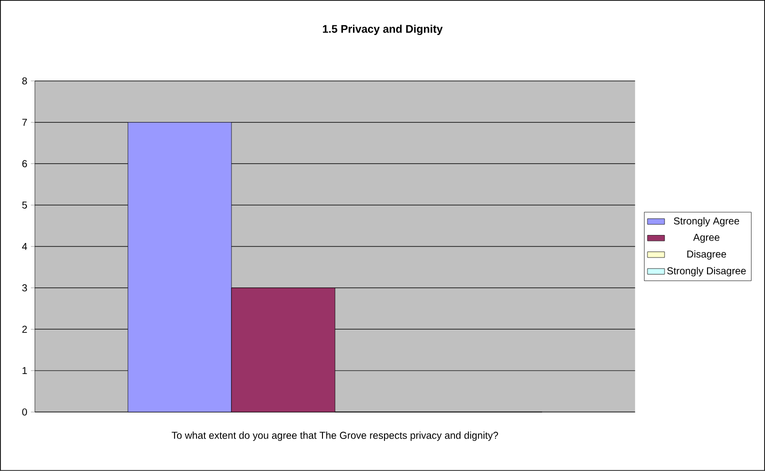  What do you see at coordinates (335, 436) in the screenshot?
I see `x-tick-label: To what extent do you agree that The Grove respects privacy and dignity?` at bounding box center [335, 436].